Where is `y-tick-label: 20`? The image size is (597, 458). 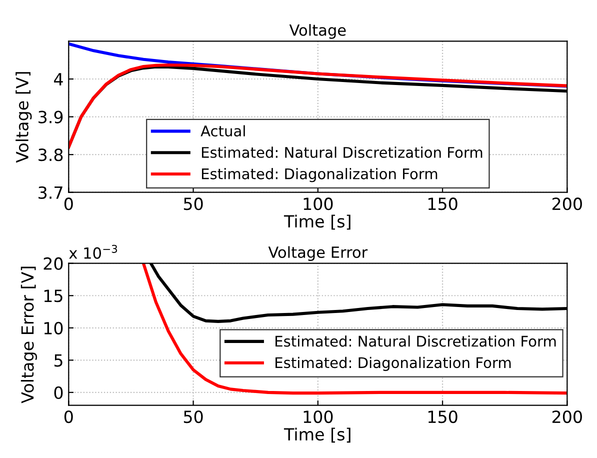
y-tick-label: 20 is located at coordinates (53, 263).